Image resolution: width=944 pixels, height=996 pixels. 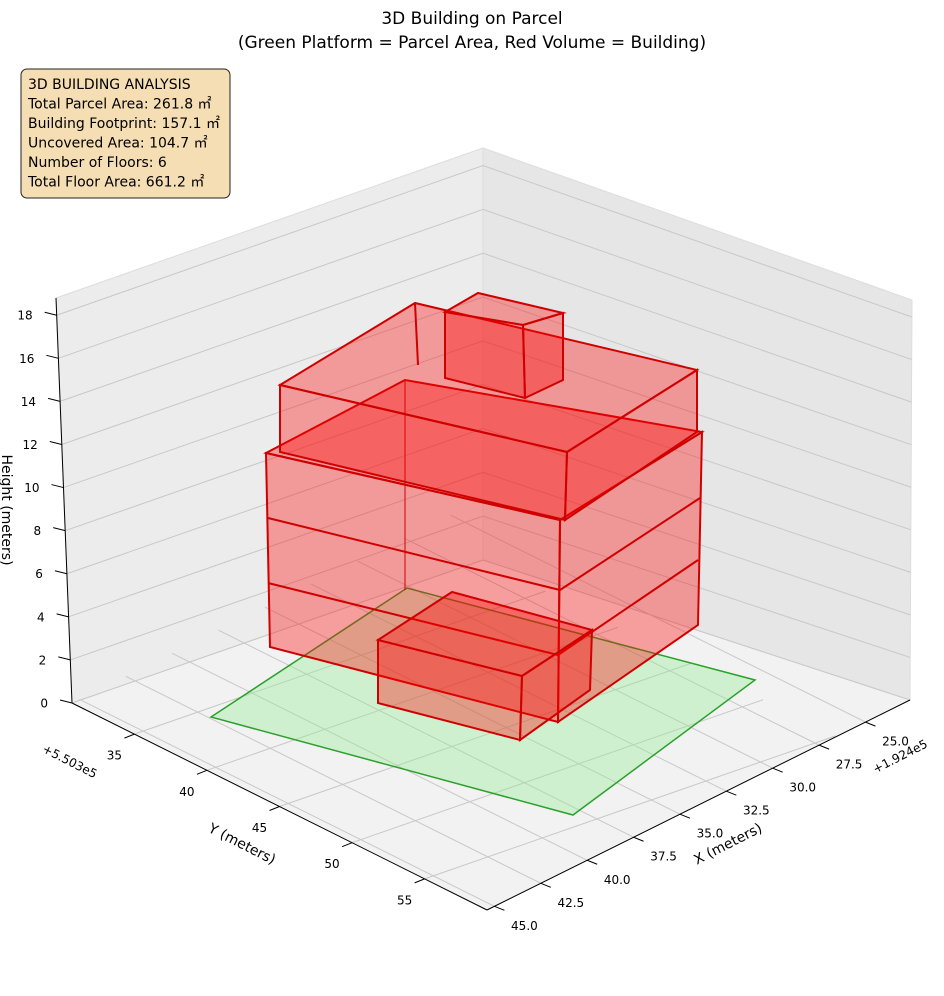 I want to click on z-tick-label: 12, so click(x=30, y=445).